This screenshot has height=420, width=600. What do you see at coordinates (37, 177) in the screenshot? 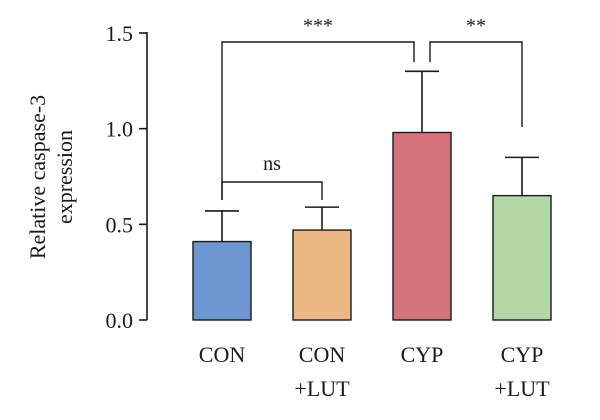
I see `y-axis-label-line-1: Relative caspase-3` at bounding box center [37, 177].